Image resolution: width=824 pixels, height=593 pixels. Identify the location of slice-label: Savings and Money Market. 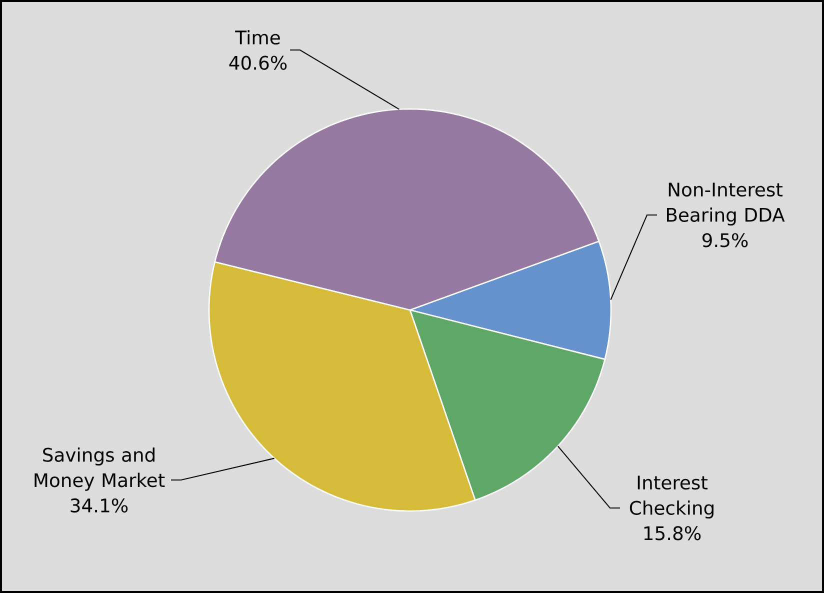
(99, 469).